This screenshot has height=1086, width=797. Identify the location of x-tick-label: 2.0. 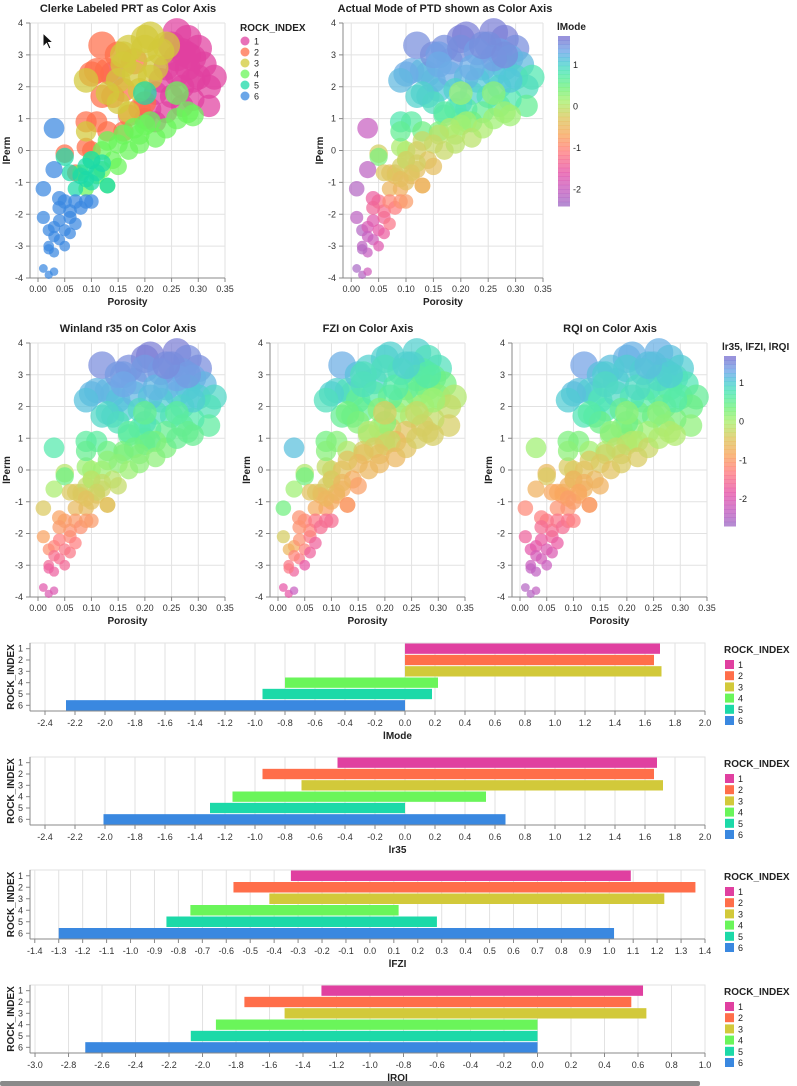
(705, 837).